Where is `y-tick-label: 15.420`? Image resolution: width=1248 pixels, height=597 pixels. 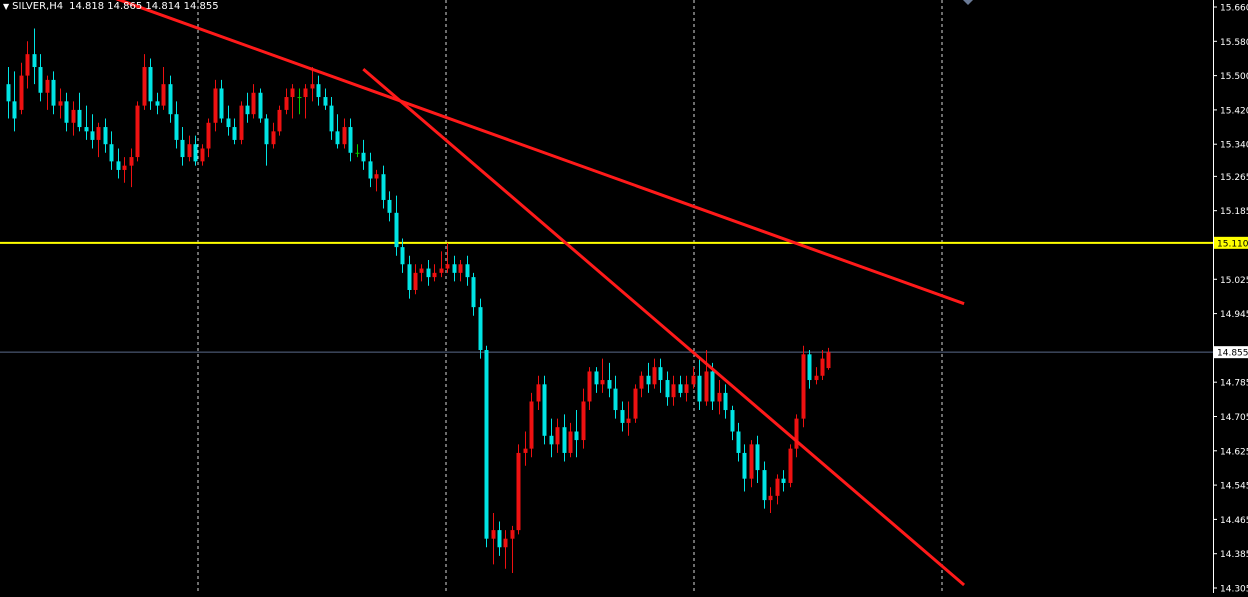 y-tick-label: 15.420 is located at coordinates (1234, 111).